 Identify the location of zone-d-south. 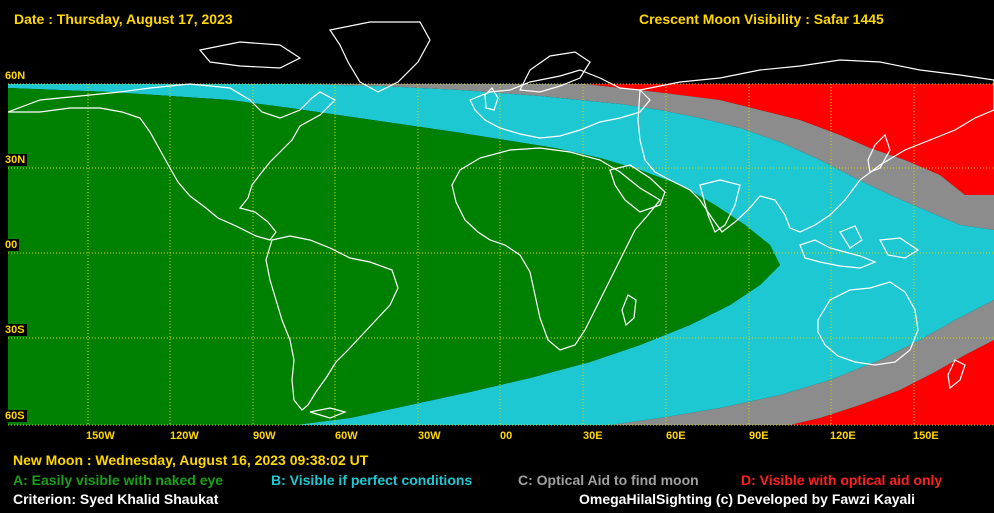
(892, 382).